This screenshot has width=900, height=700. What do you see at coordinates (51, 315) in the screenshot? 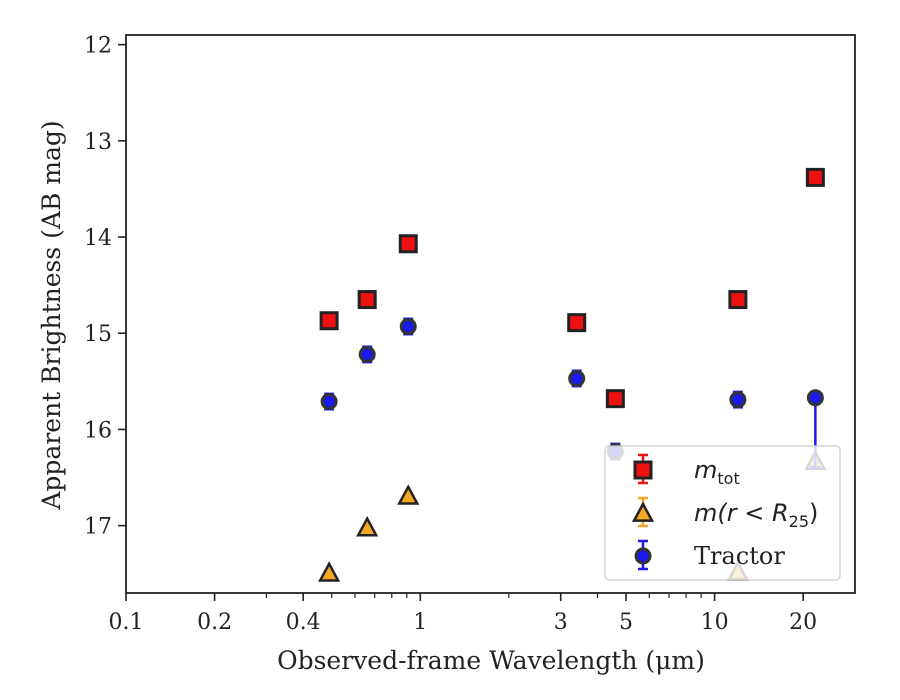
I see `y-axis-label: Apparent Brightness (AB mag)` at bounding box center [51, 315].